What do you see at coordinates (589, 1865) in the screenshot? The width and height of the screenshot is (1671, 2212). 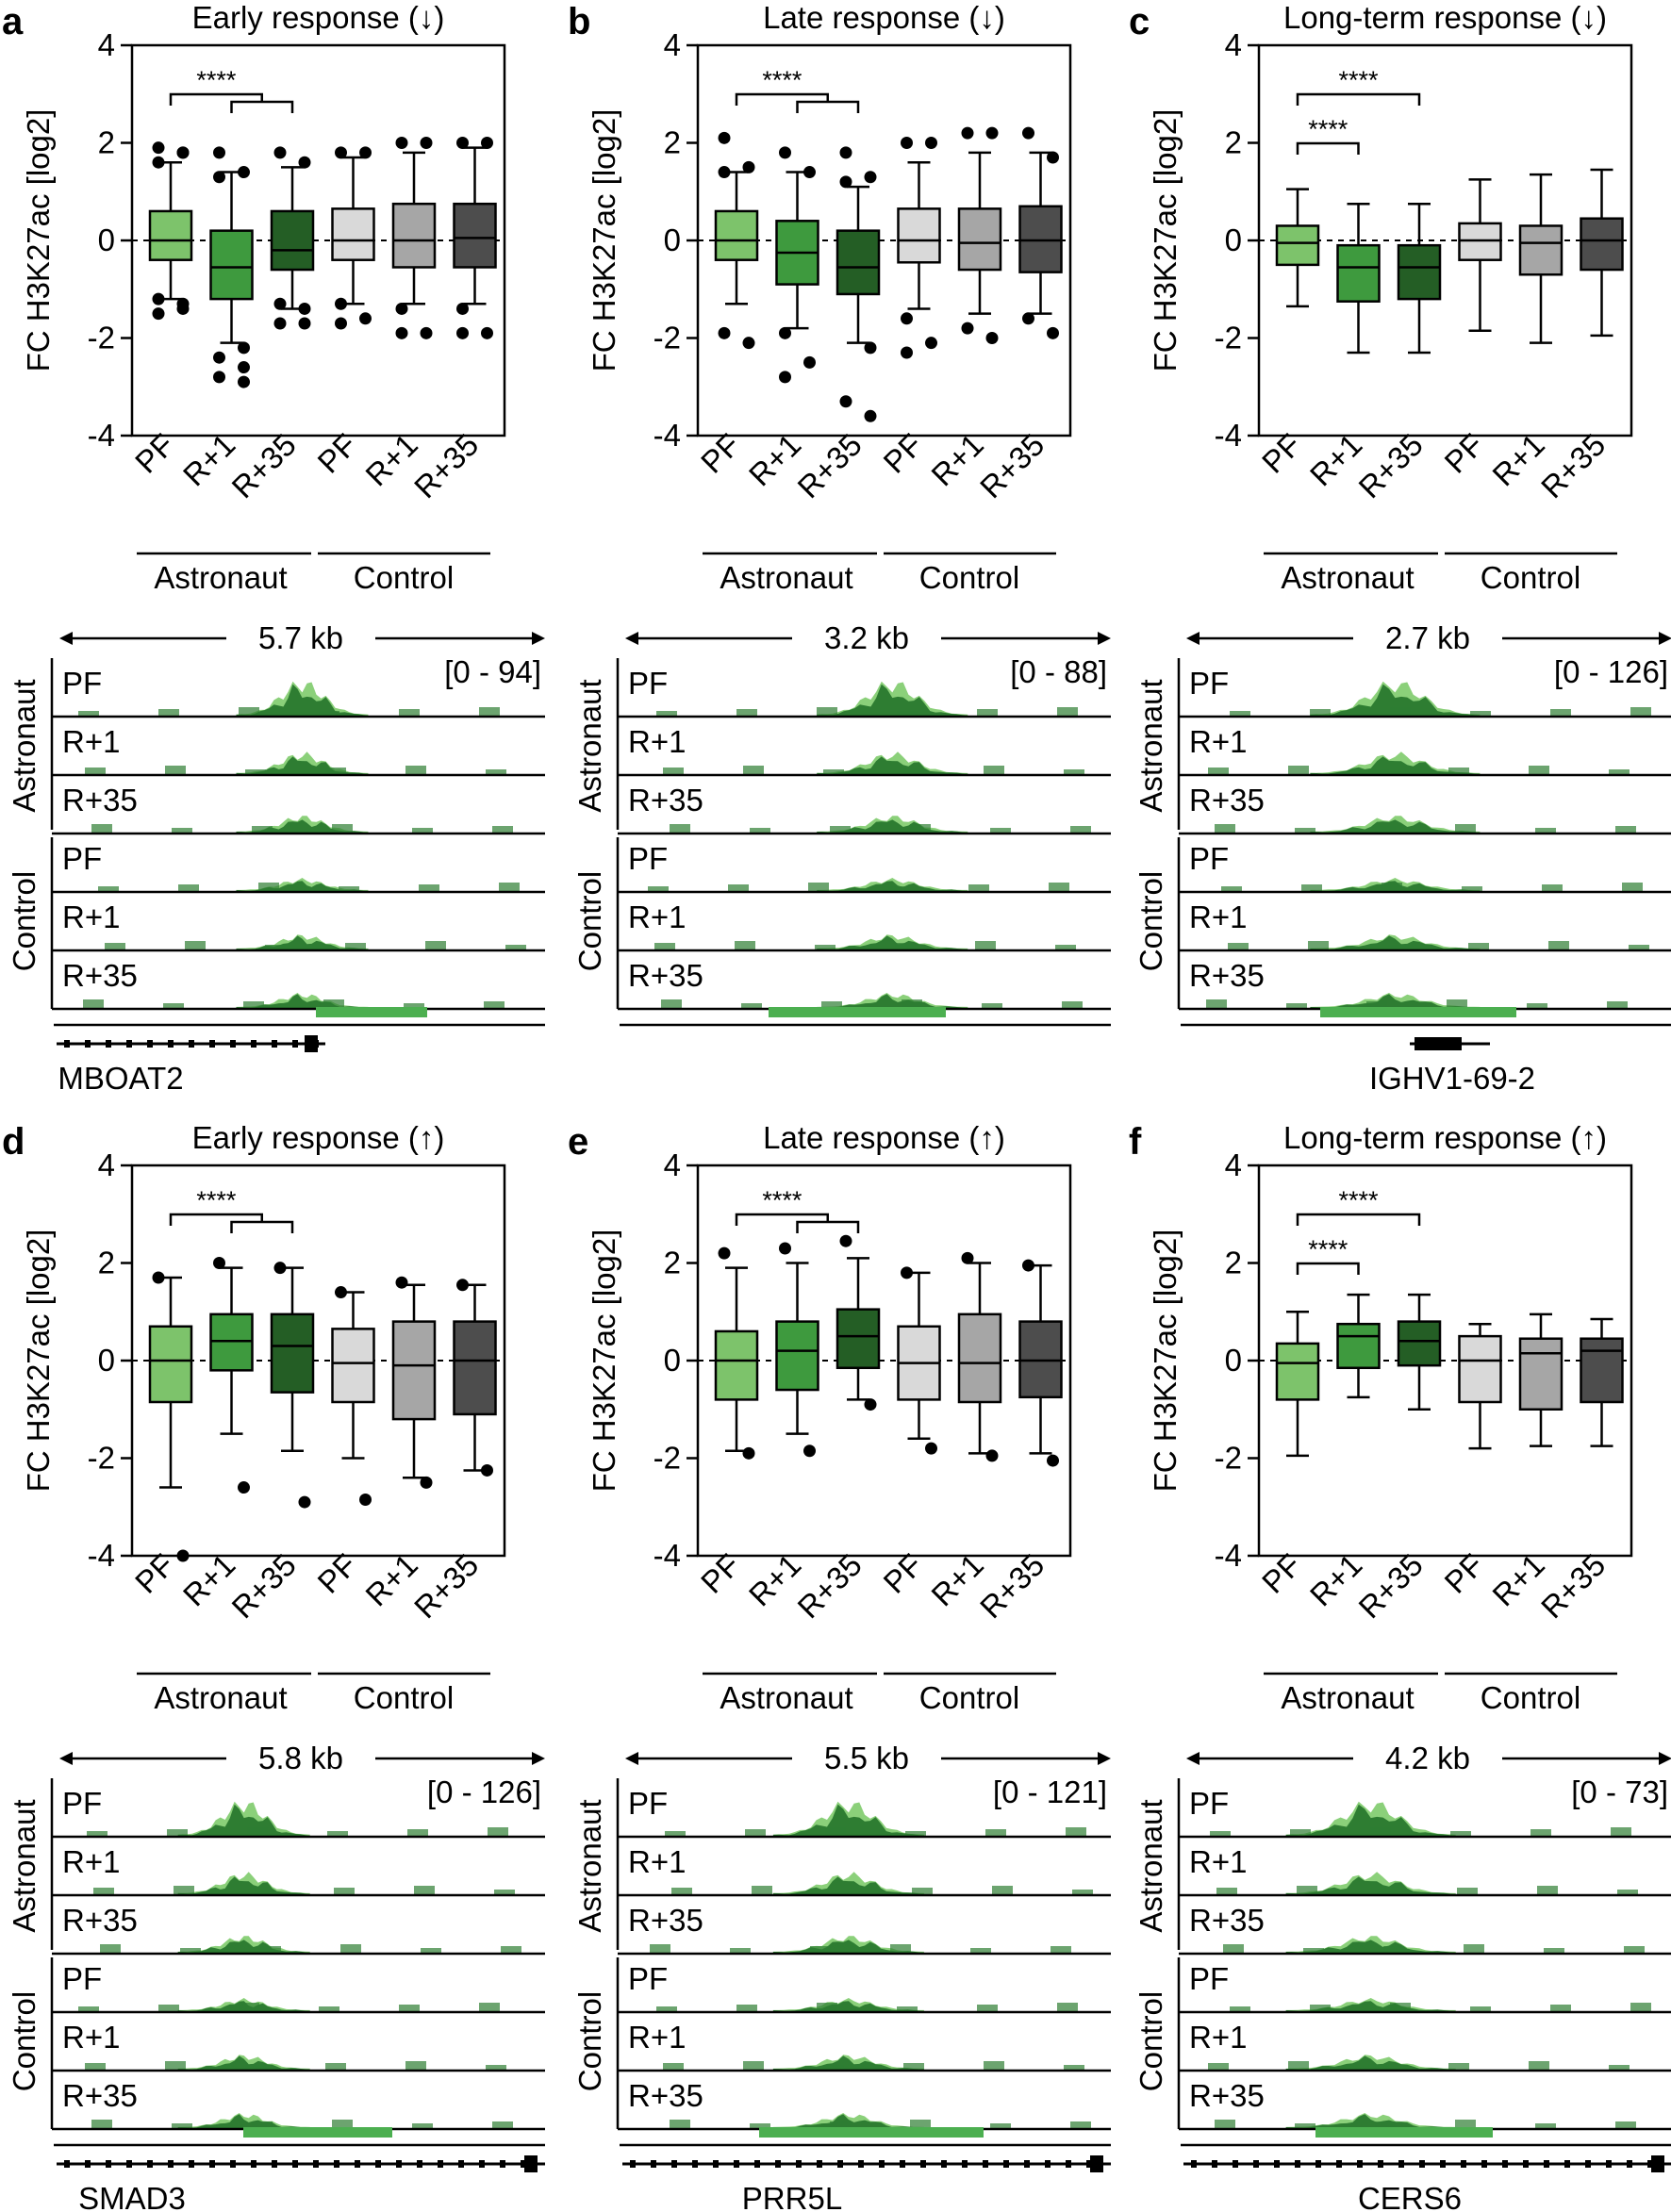 I see `track-group-label-astronaut: Astronaut` at bounding box center [589, 1865].